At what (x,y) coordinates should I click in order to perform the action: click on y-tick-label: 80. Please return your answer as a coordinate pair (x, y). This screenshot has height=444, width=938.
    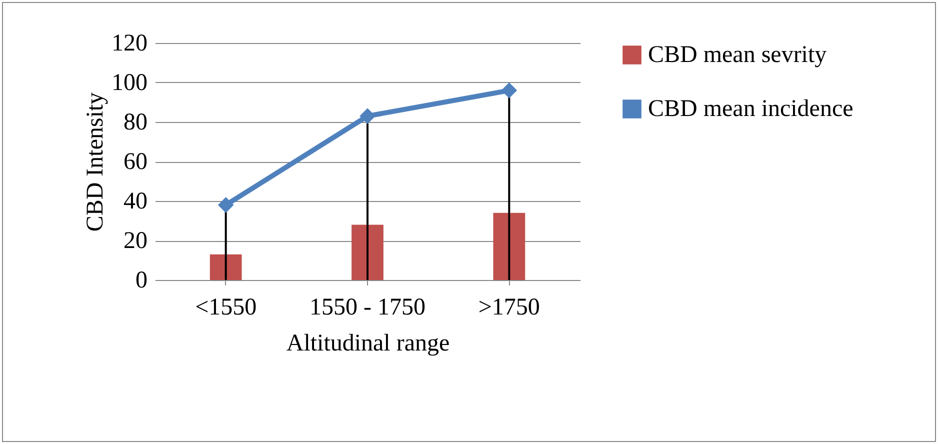
    Looking at the image, I should click on (136, 123).